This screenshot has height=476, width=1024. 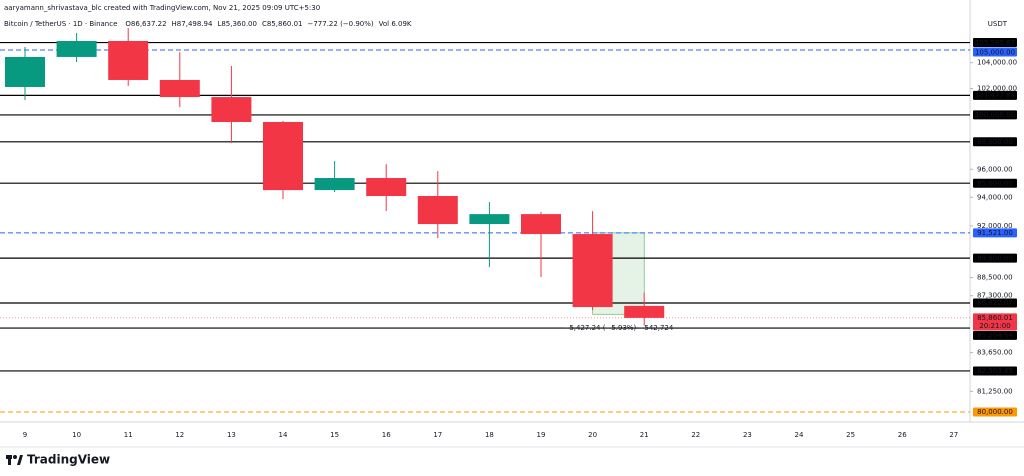 What do you see at coordinates (799, 435) in the screenshot?
I see `x-tick-label: 24` at bounding box center [799, 435].